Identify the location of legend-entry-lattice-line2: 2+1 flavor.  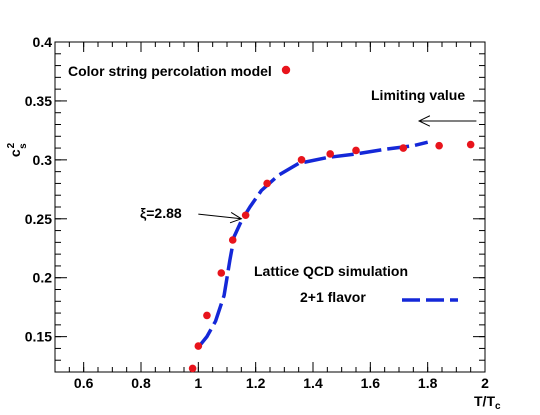
(333, 297).